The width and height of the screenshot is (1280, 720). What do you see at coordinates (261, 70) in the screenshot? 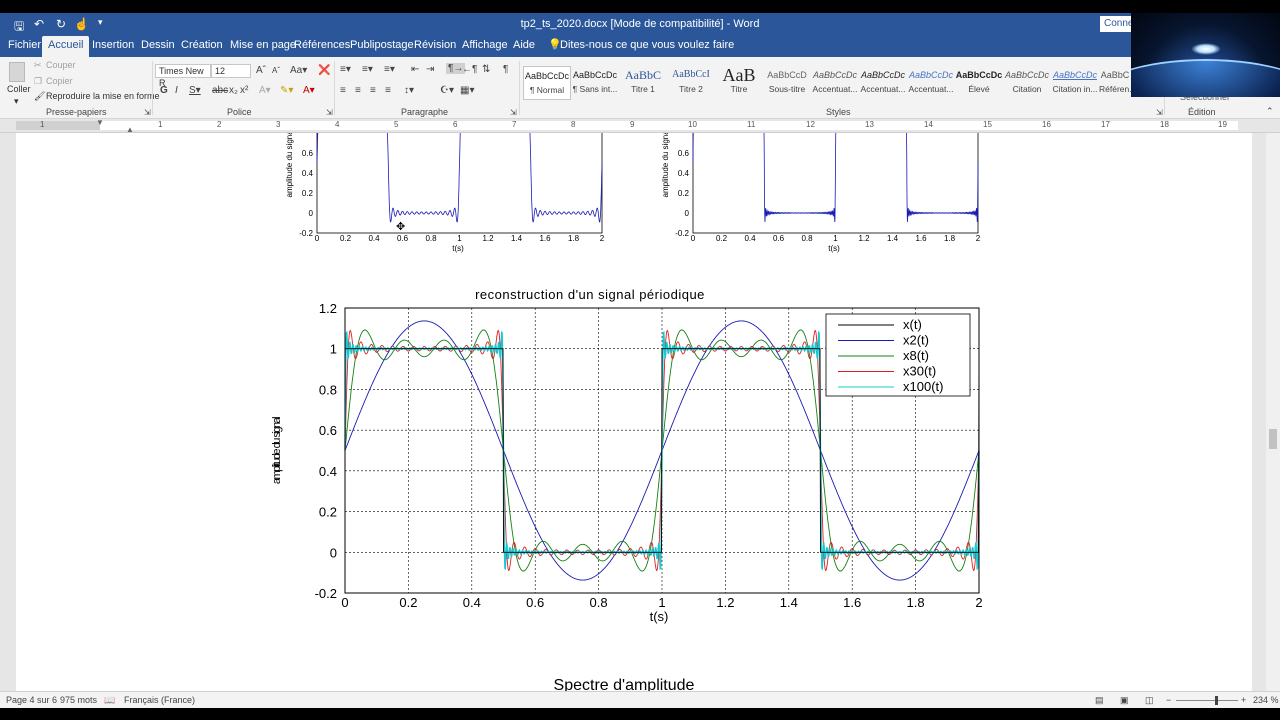
I see `grow-font-icon: Aˆ` at bounding box center [261, 70].